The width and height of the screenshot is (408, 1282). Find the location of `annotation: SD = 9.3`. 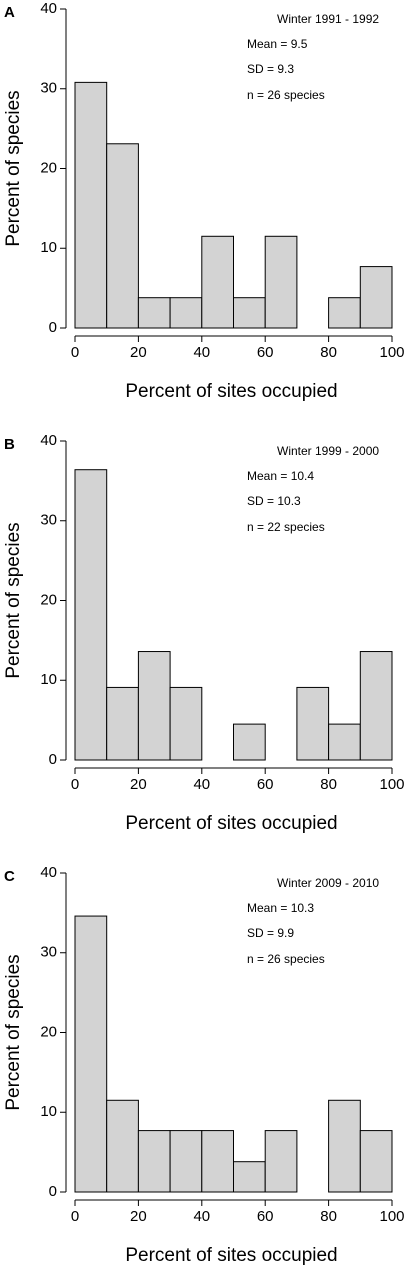

annotation: SD = 9.3 is located at coordinates (270, 69).